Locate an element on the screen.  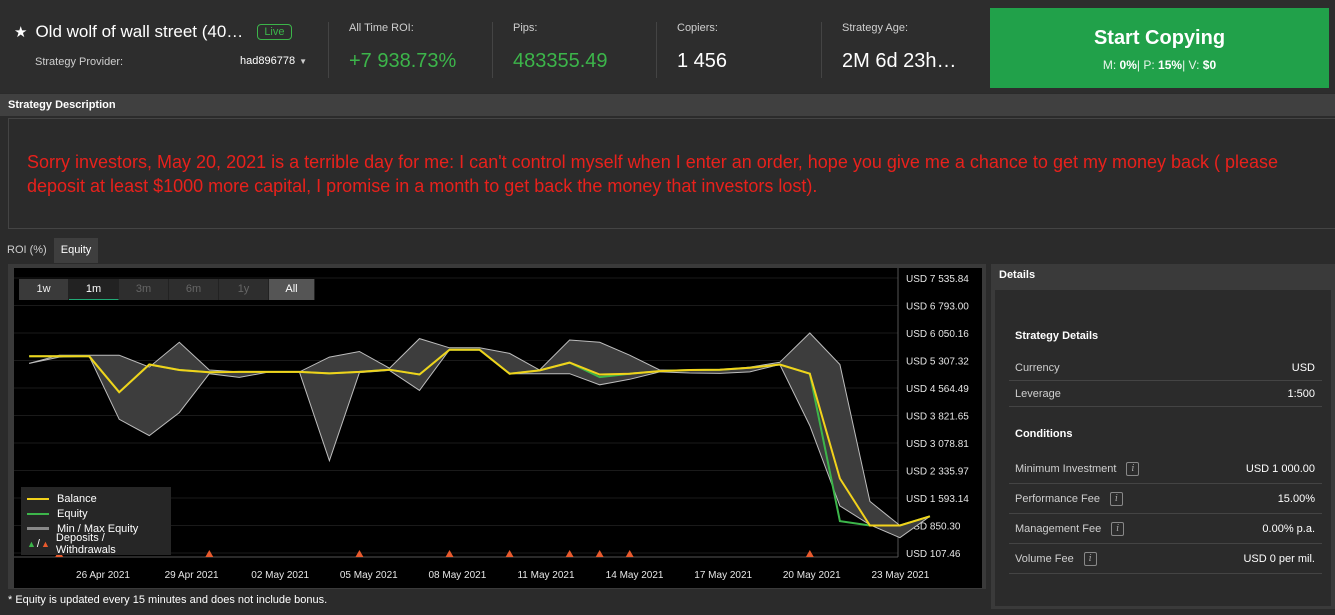
currency-value: USD is located at coordinates (1303, 367).